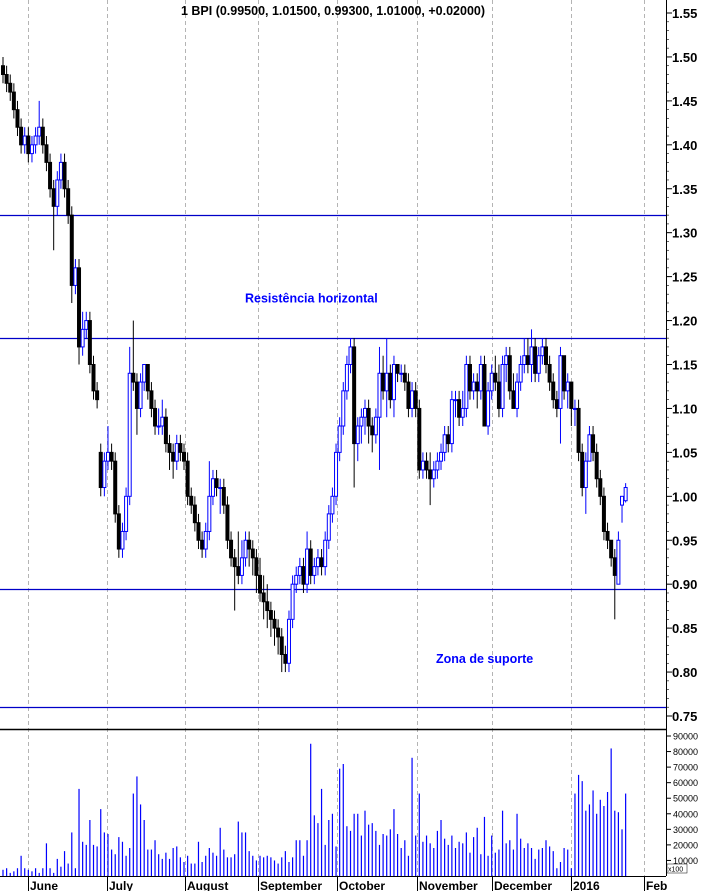 The image size is (702, 891). What do you see at coordinates (685, 737) in the screenshot?
I see `volume-tick-label: 90000` at bounding box center [685, 737].